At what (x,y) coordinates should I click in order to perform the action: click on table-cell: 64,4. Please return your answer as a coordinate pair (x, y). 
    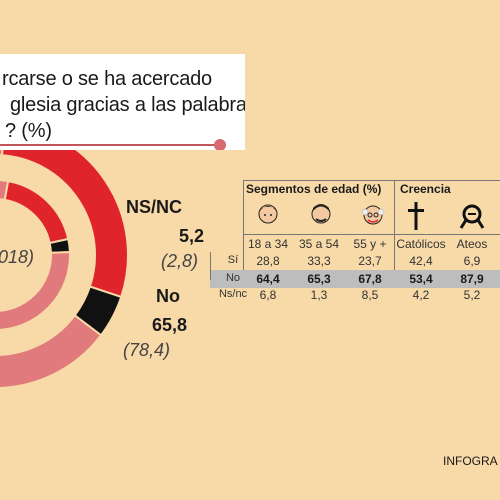
    Looking at the image, I should click on (268, 279).